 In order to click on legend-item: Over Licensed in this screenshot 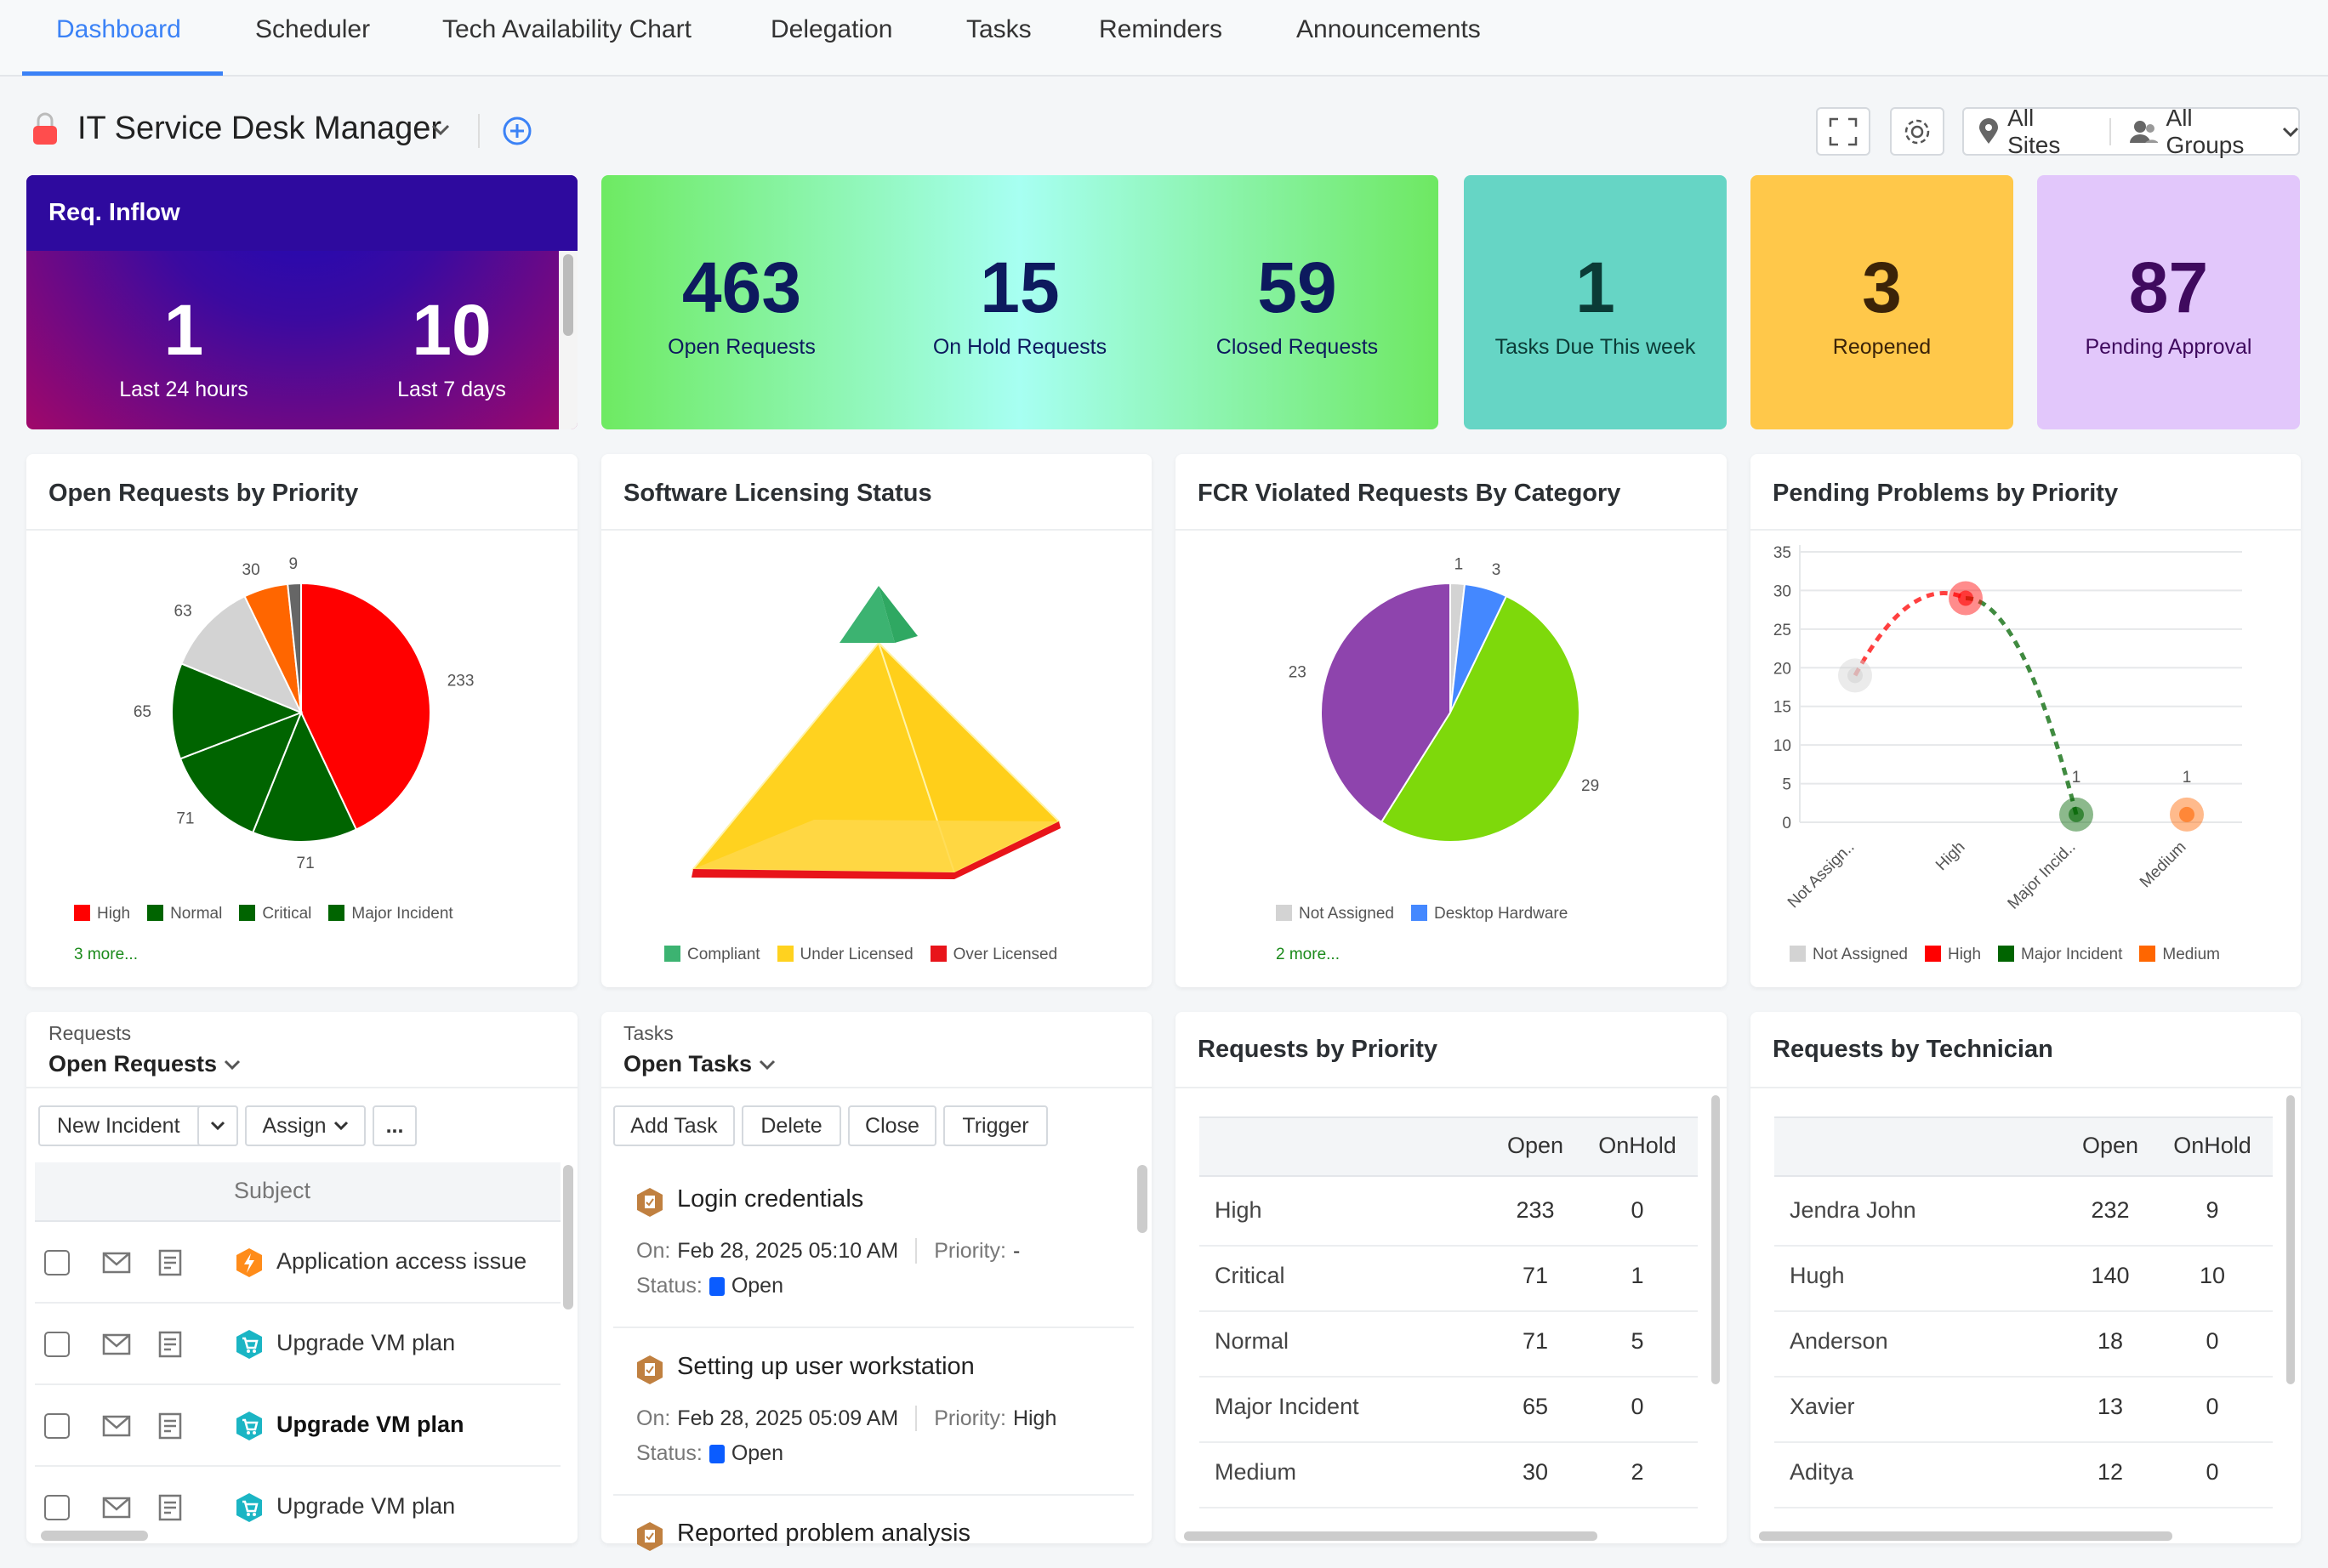, I will do `click(993, 955)`.